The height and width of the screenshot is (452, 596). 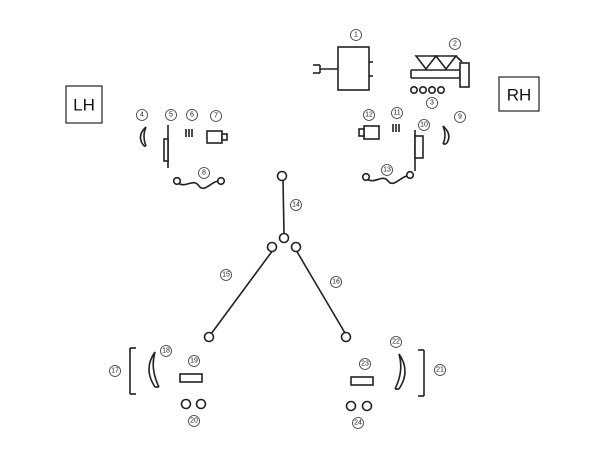 What do you see at coordinates (166, 146) in the screenshot?
I see `part-lh-bracket` at bounding box center [166, 146].